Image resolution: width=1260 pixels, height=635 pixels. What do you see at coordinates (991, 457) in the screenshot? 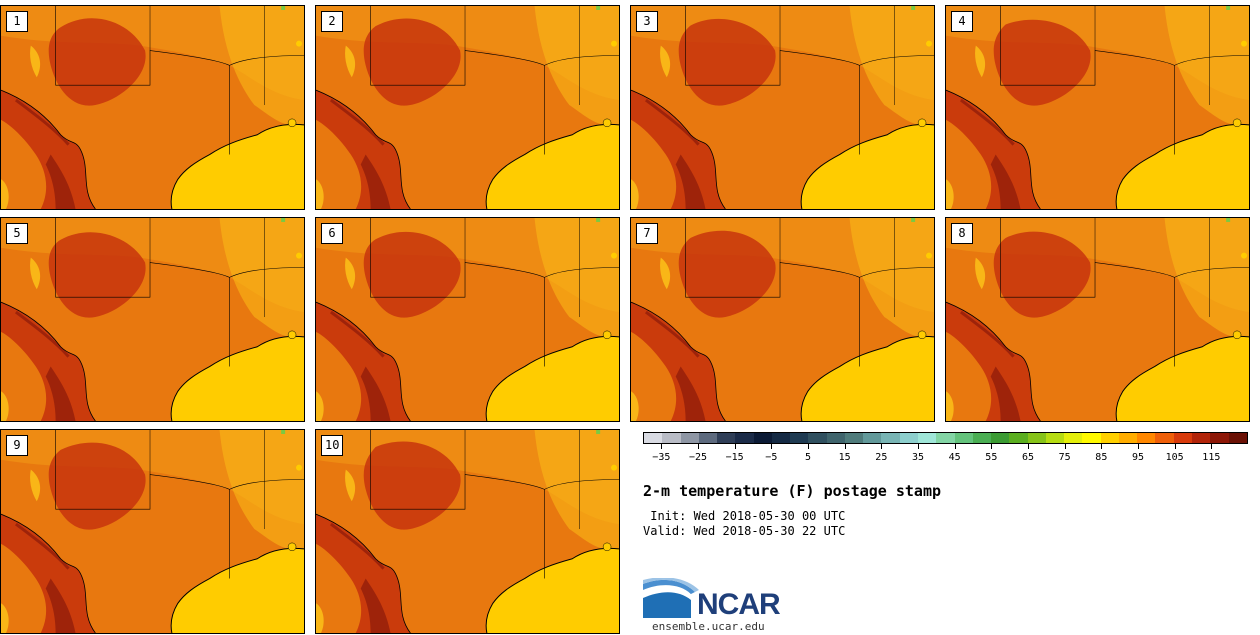
I see `colorbar-tick-label: 55` at bounding box center [991, 457].